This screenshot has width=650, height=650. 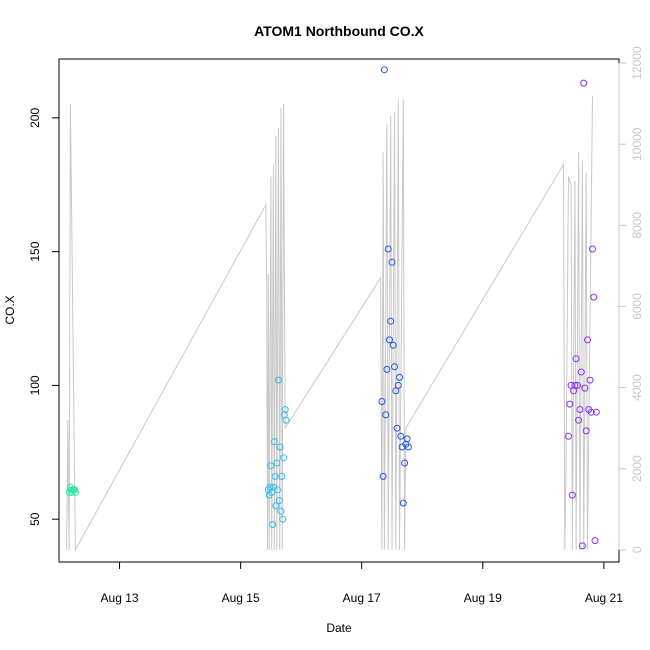 What do you see at coordinates (637, 549) in the screenshot?
I see `y2-tick-label: 0` at bounding box center [637, 549].